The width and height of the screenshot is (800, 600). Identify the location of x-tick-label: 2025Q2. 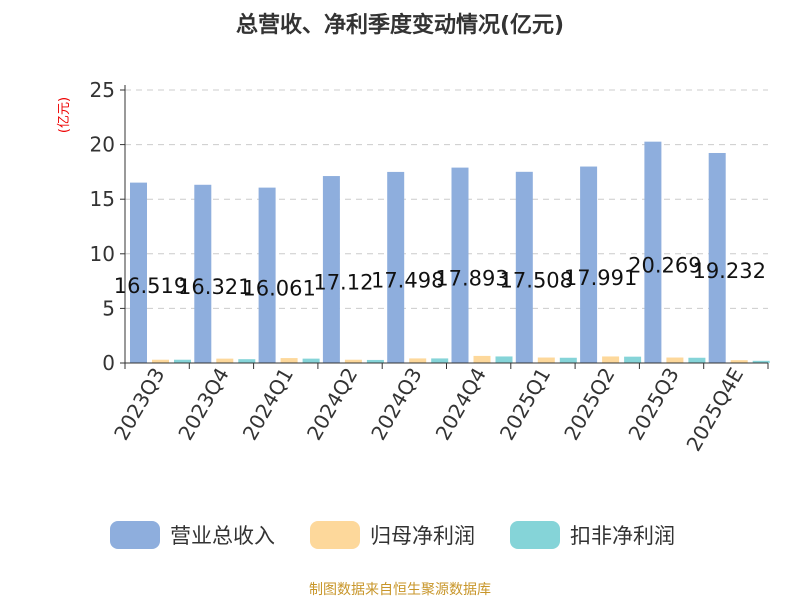
(589, 404).